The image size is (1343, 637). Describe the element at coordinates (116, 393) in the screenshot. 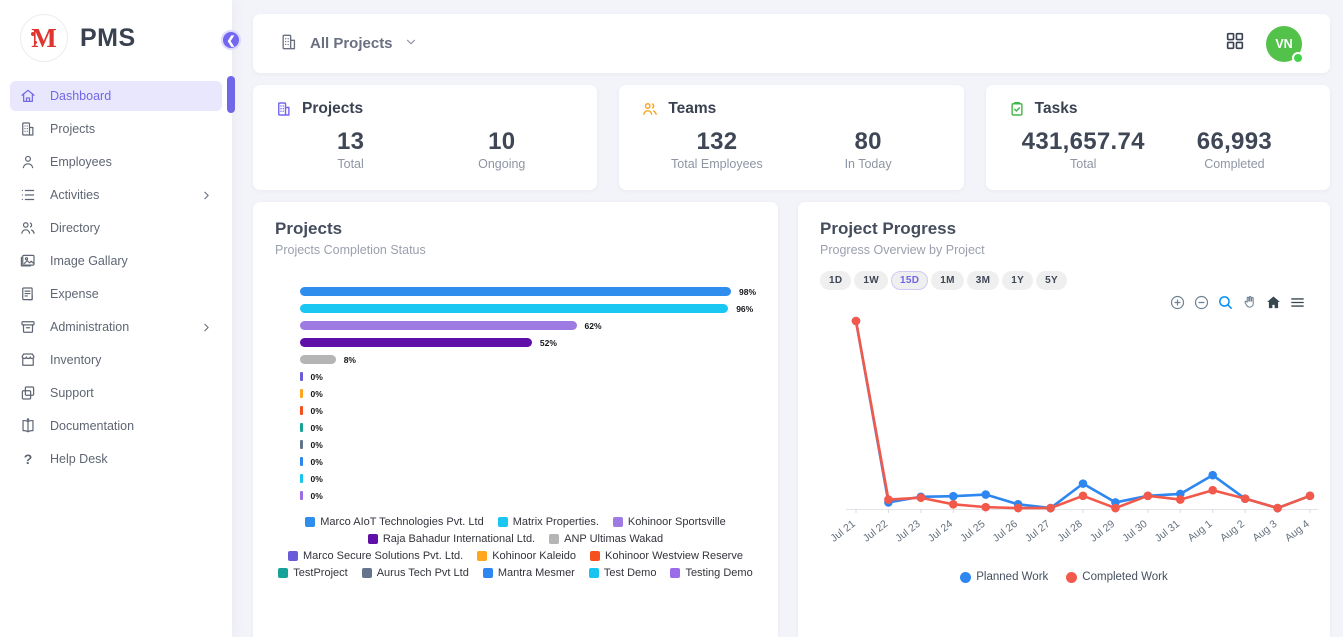

I see `sidebar-item-support: Support` at that location.